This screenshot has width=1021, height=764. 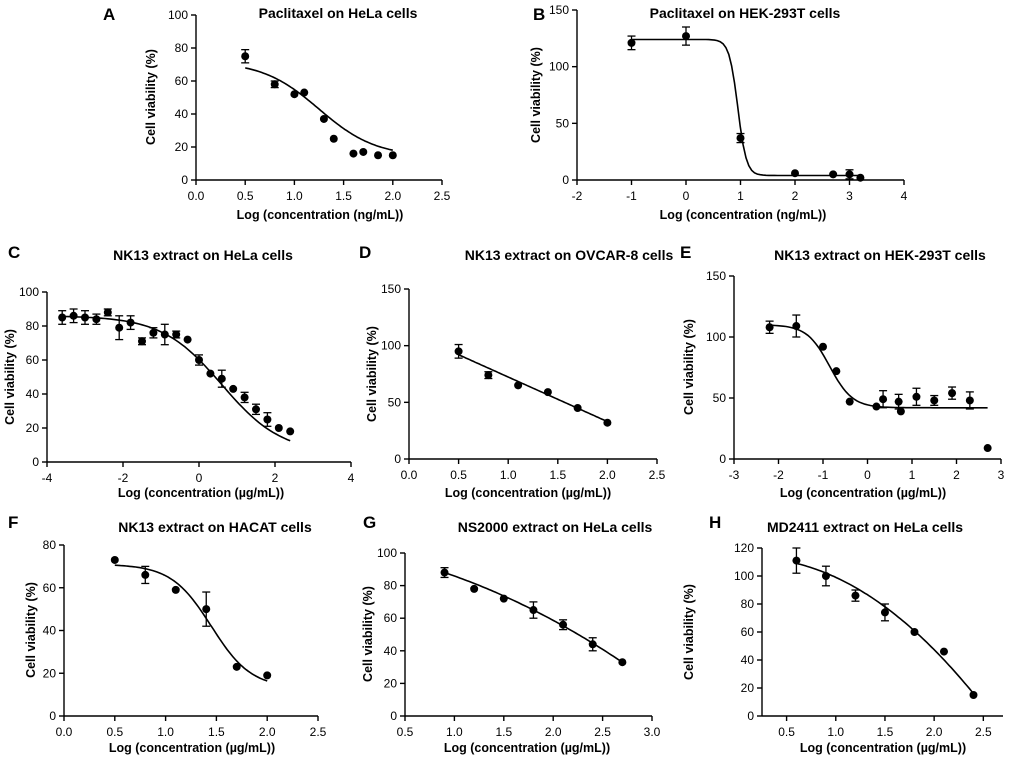 What do you see at coordinates (577, 196) in the screenshot?
I see `panel-b-x-tick-label: -2` at bounding box center [577, 196].